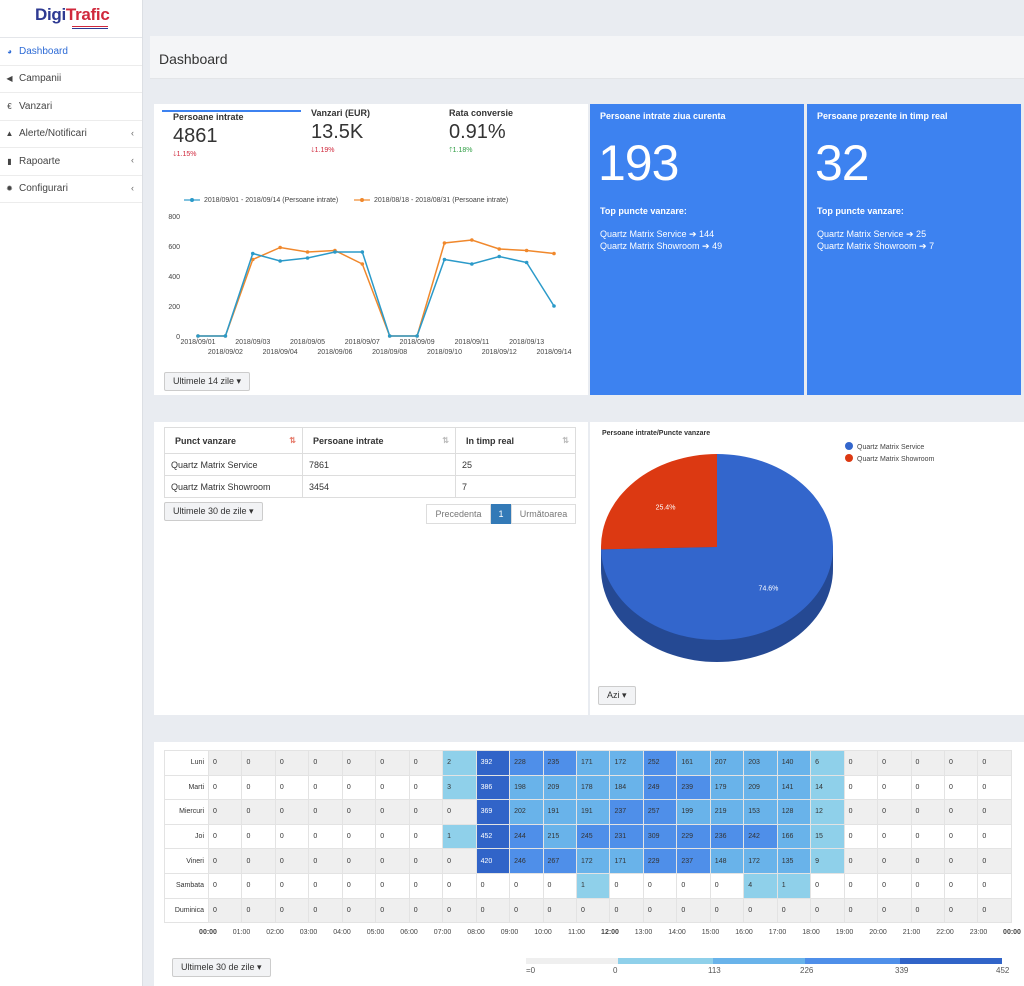 The image size is (1024, 986). Describe the element at coordinates (794, 763) in the screenshot. I see `heatmap-cell: 140` at that location.